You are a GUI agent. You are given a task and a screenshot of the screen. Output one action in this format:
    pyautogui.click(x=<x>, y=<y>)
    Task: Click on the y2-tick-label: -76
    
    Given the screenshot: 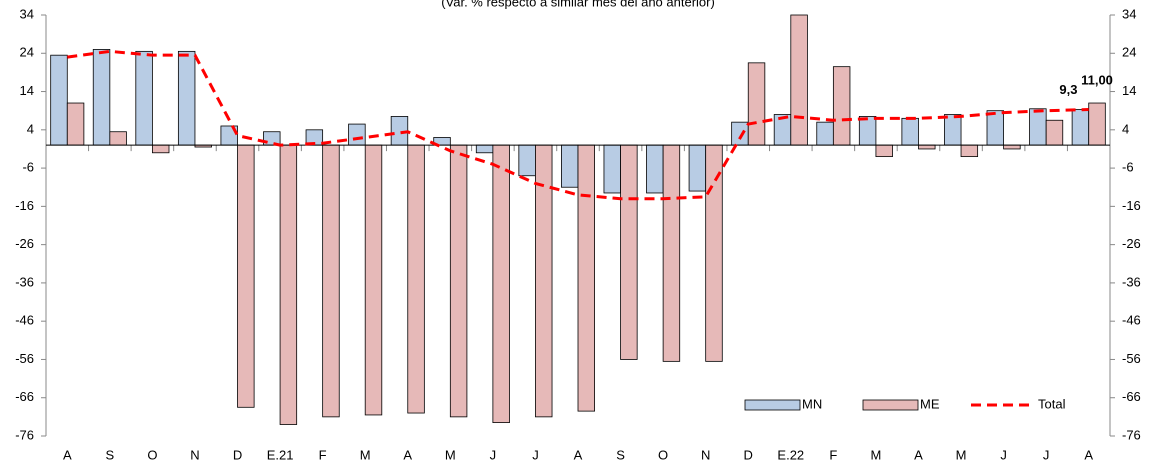 What is the action you would take?
    pyautogui.click(x=1131, y=434)
    